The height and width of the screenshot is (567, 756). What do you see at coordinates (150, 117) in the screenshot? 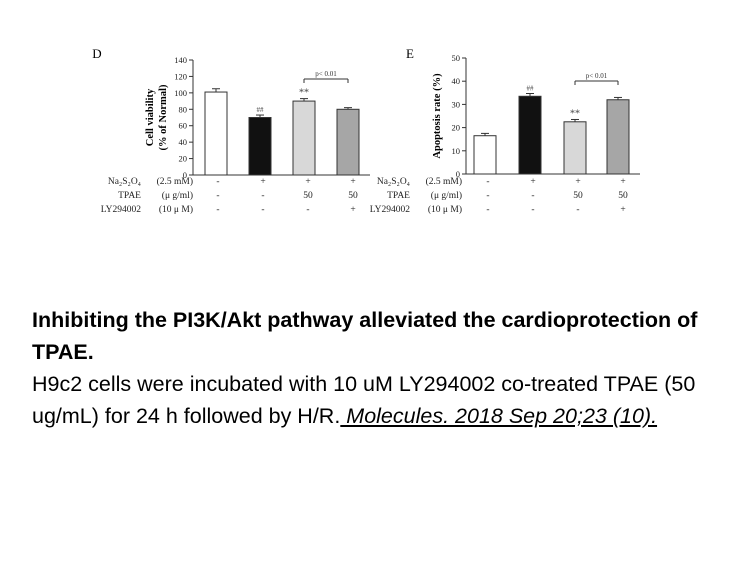
I see `panel-d-y-title-line1: Cell viability` at bounding box center [150, 117].